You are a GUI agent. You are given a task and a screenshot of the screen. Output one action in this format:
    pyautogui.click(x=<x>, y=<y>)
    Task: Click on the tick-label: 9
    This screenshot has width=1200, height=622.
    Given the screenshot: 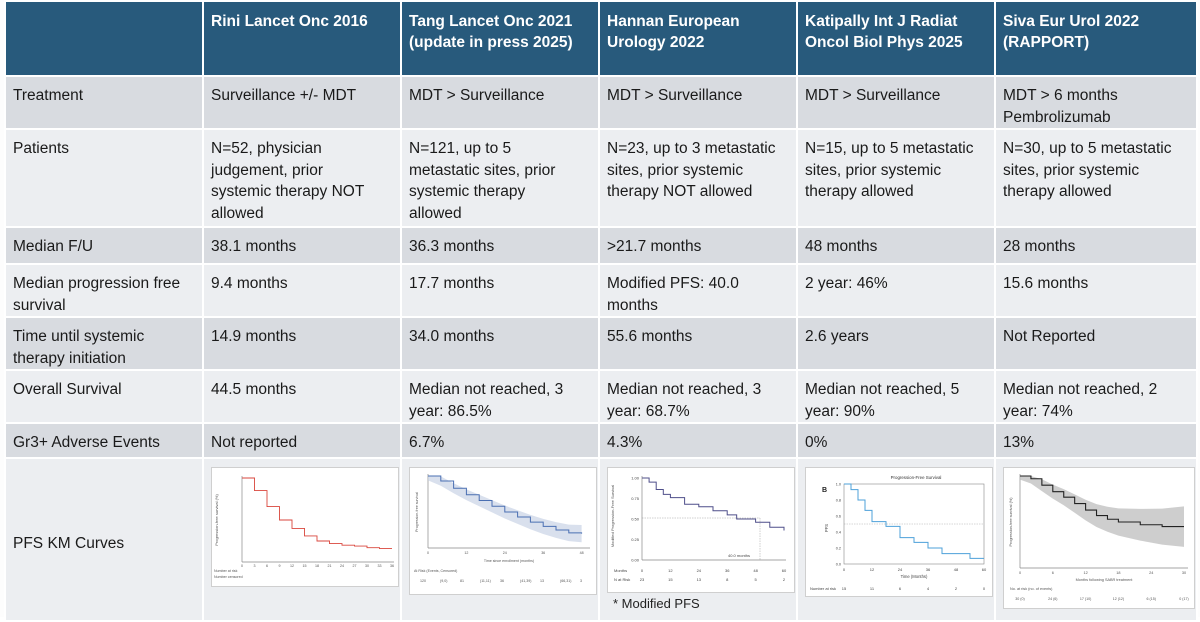 What is the action you would take?
    pyautogui.click(x=280, y=566)
    